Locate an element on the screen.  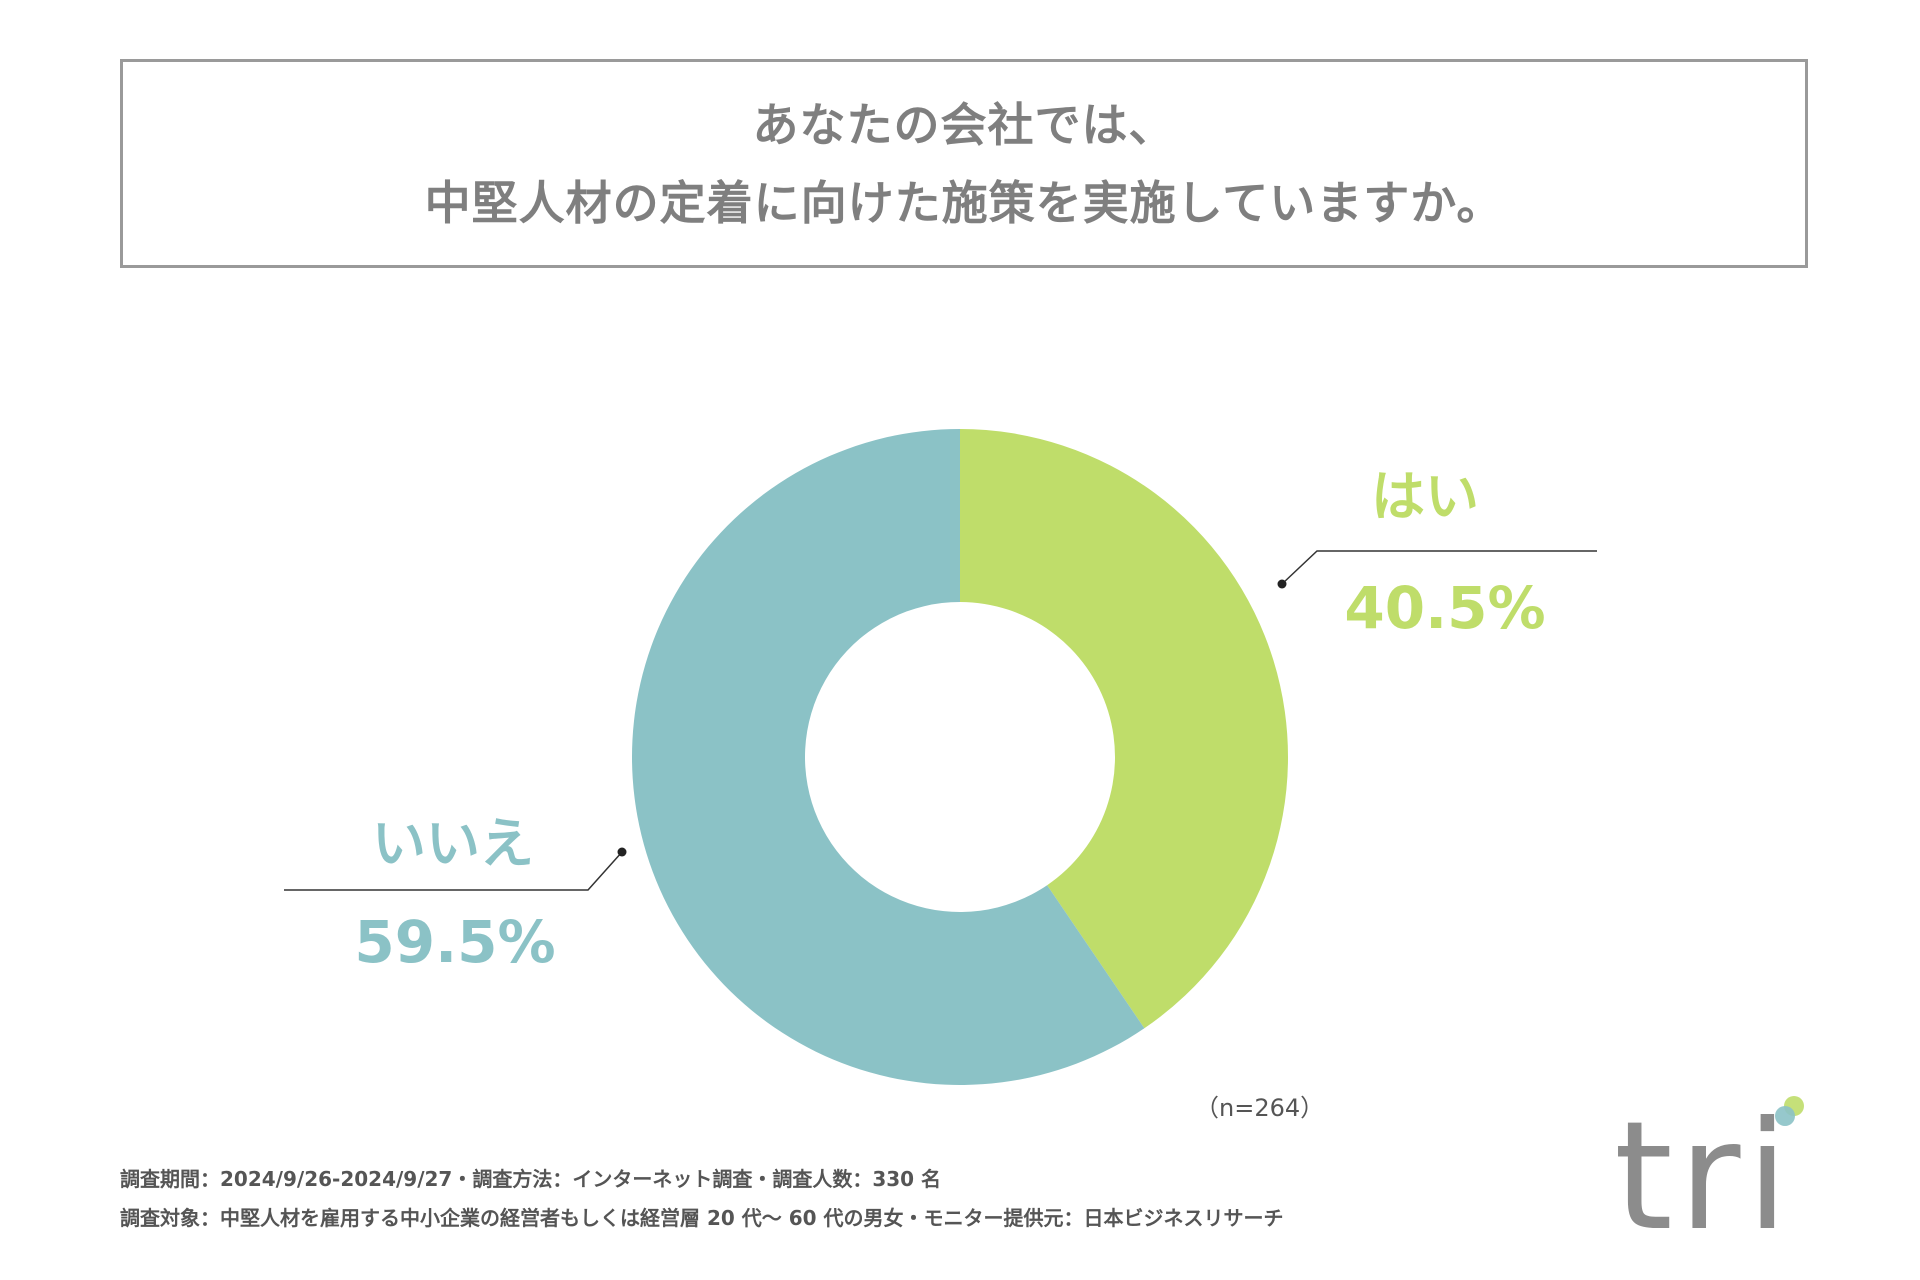
slice-value-hai: 40.5% is located at coordinates (1444, 608).